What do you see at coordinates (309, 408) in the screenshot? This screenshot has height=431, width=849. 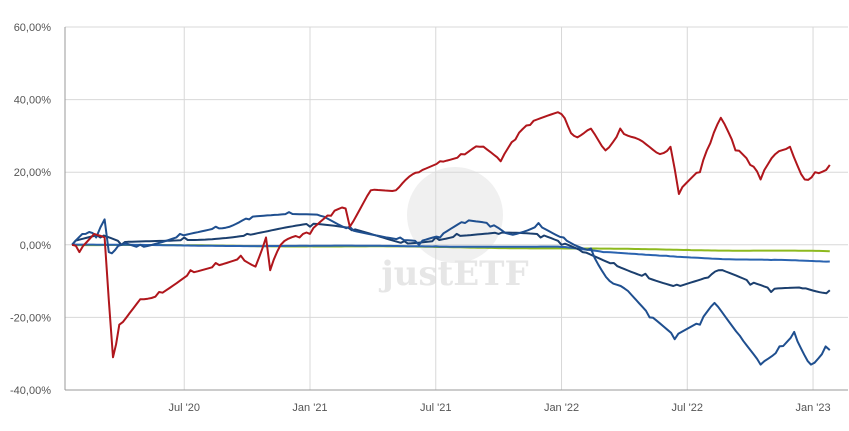 I see `x-tick-label: Jan '21` at bounding box center [309, 408].